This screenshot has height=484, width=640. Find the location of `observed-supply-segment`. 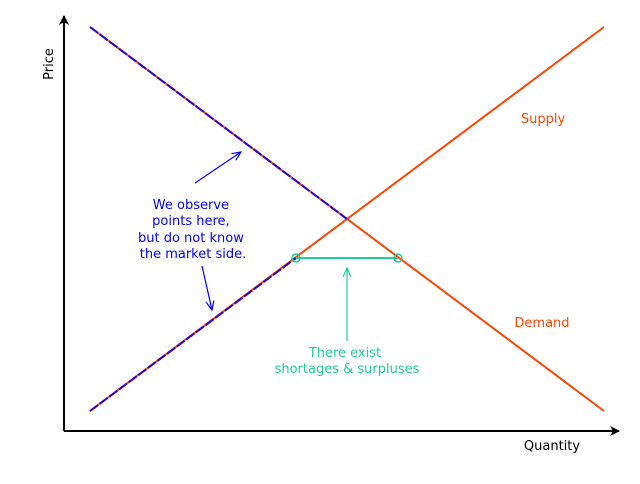

observed-supply-segment is located at coordinates (193, 334).